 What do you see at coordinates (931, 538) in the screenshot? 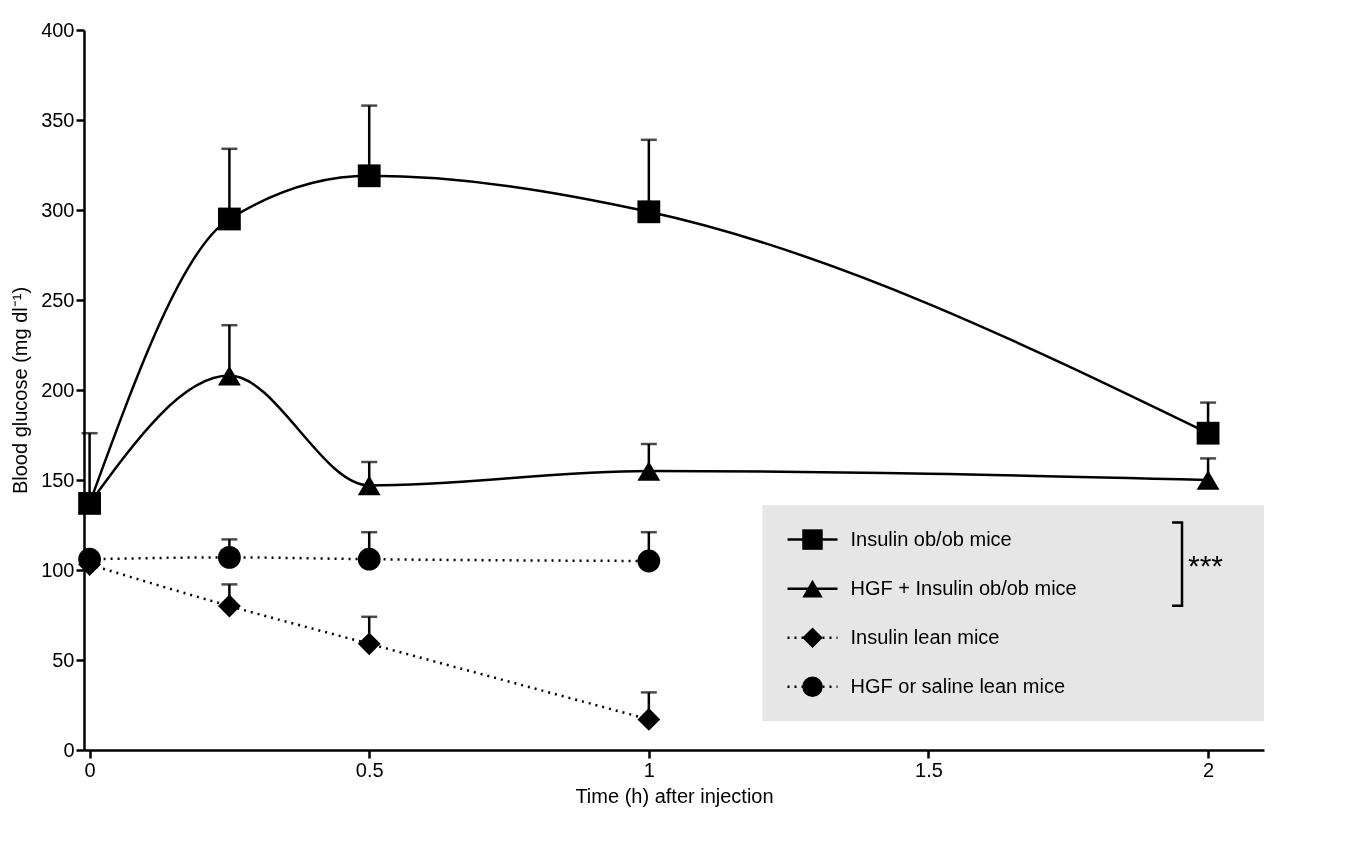
I see `legend-label: Insulin ob/ob mice` at bounding box center [931, 538].